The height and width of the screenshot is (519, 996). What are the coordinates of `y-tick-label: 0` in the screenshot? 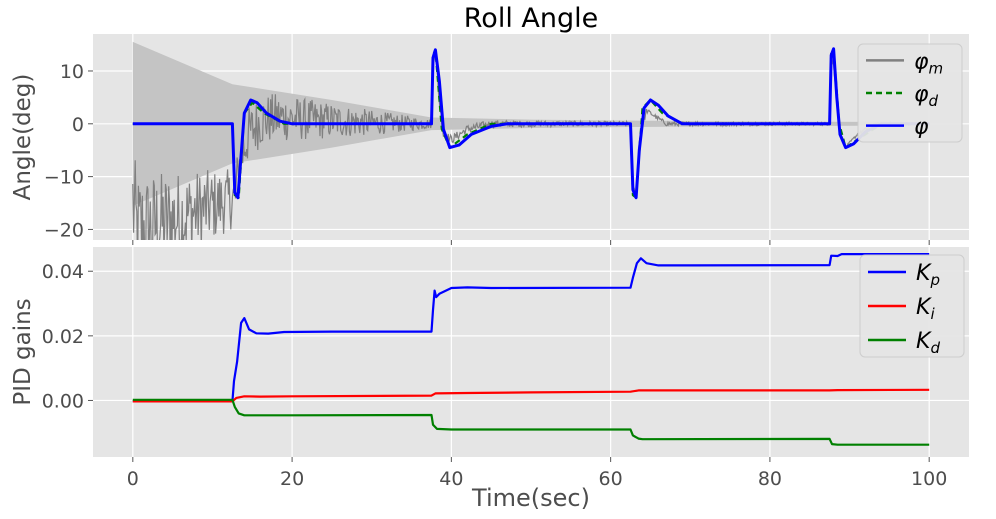 It's located at (78, 125).